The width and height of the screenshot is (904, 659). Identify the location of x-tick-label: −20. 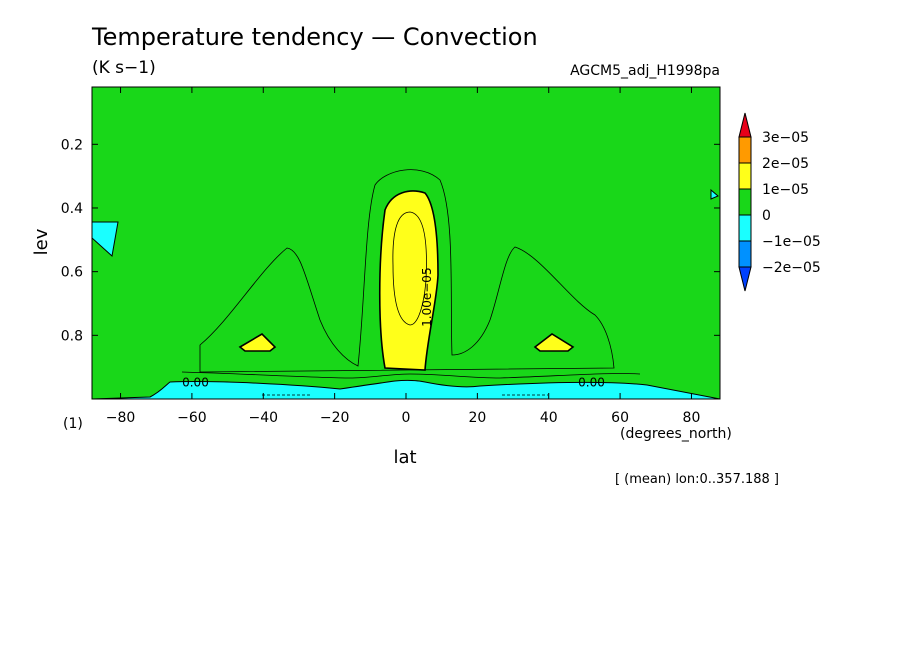
(335, 418).